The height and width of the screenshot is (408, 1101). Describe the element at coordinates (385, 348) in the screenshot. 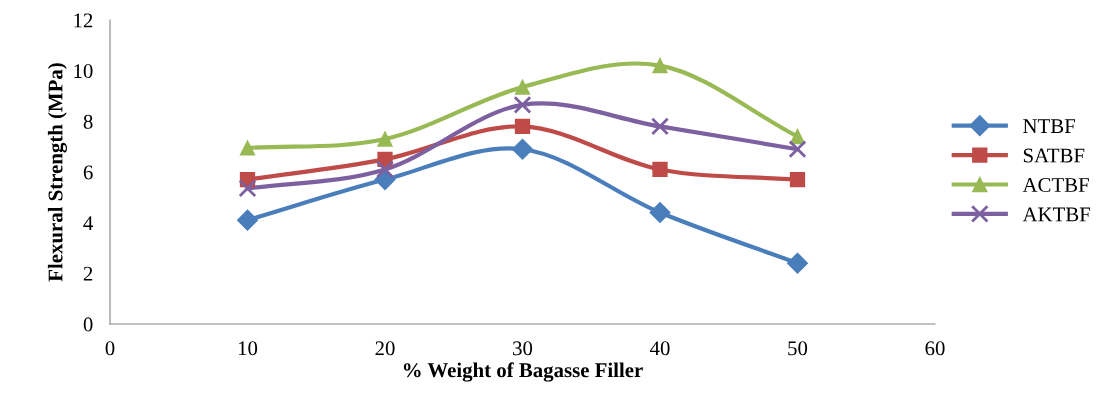

I see `x-tick-label: 20` at that location.